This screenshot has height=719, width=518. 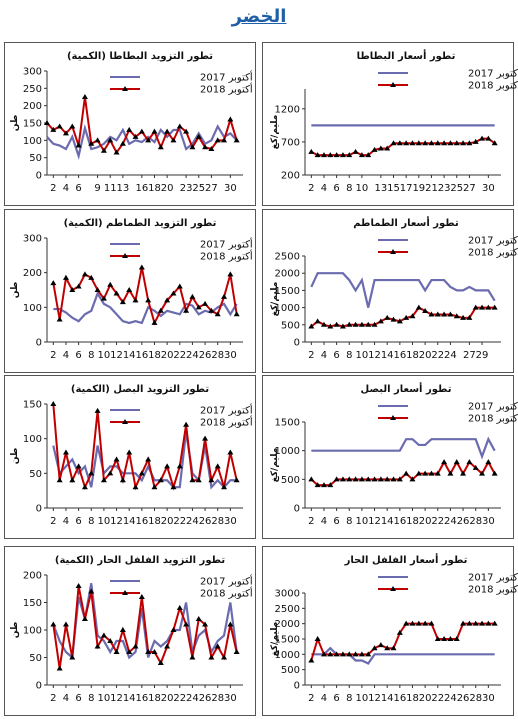 What do you see at coordinates (324, 355) in the screenshot?
I see `tomato-price-xtick-label: 4` at bounding box center [324, 355].